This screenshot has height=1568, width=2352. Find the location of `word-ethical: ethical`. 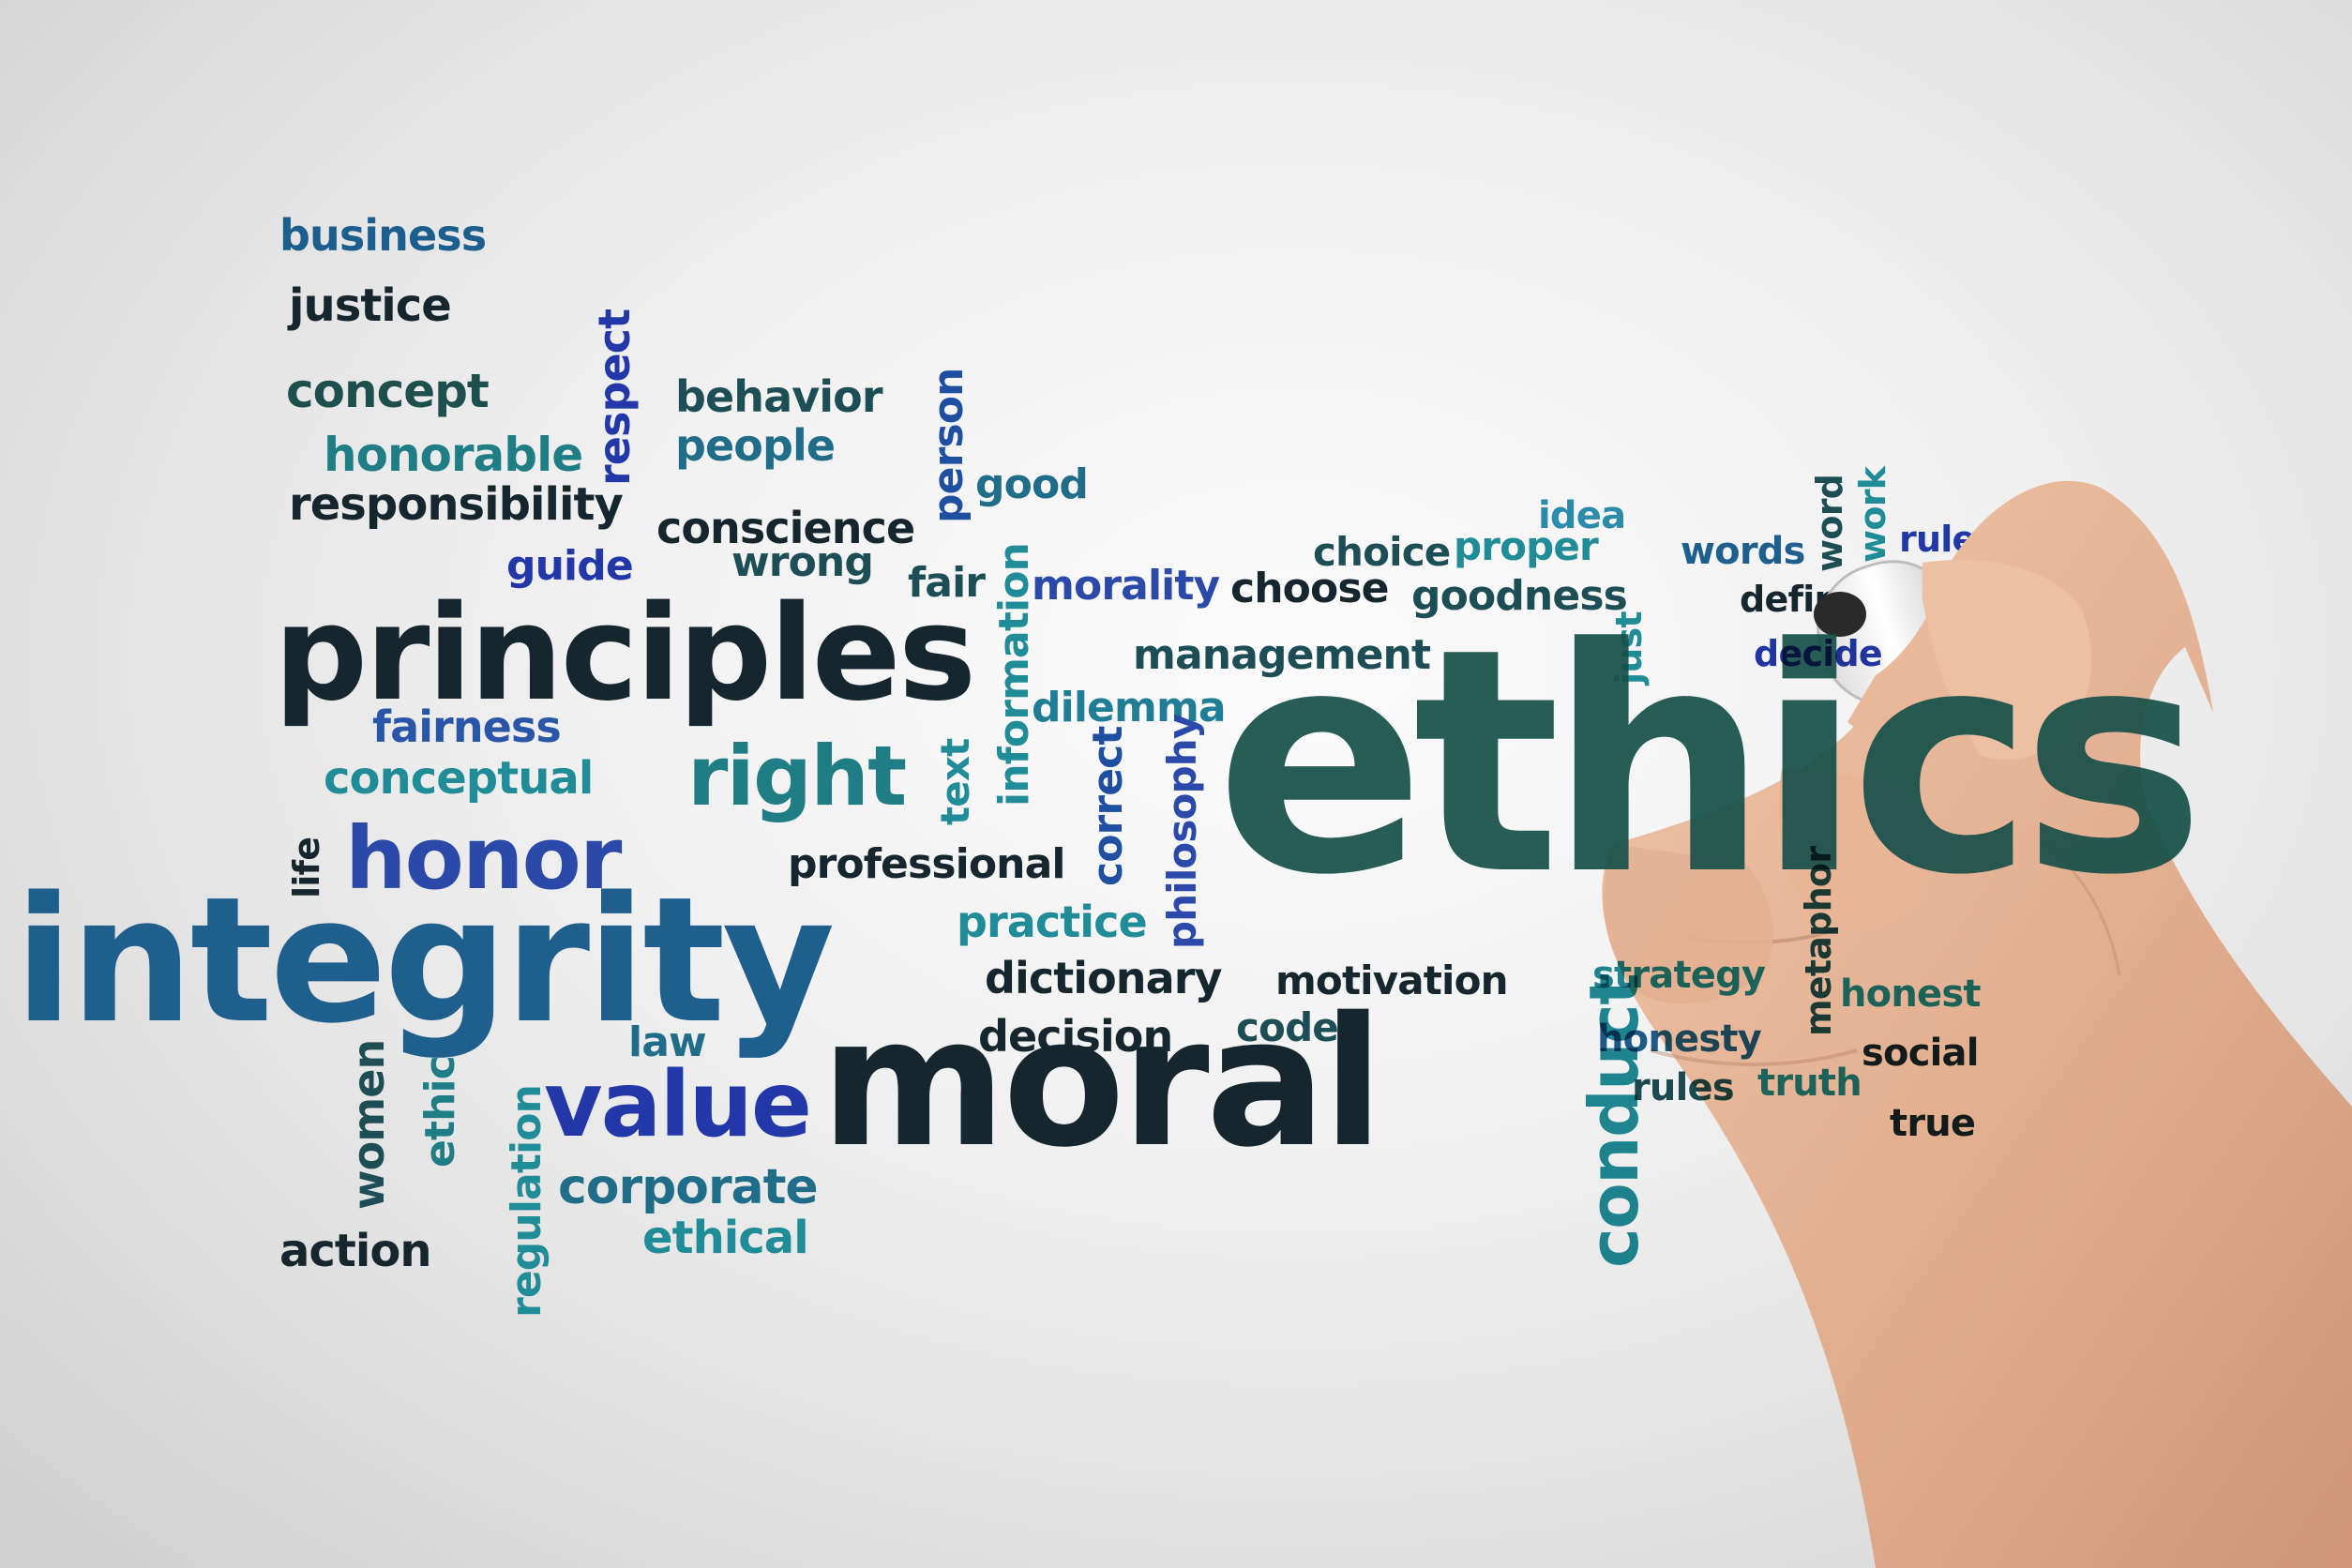

word-ethical: ethical is located at coordinates (726, 1238).